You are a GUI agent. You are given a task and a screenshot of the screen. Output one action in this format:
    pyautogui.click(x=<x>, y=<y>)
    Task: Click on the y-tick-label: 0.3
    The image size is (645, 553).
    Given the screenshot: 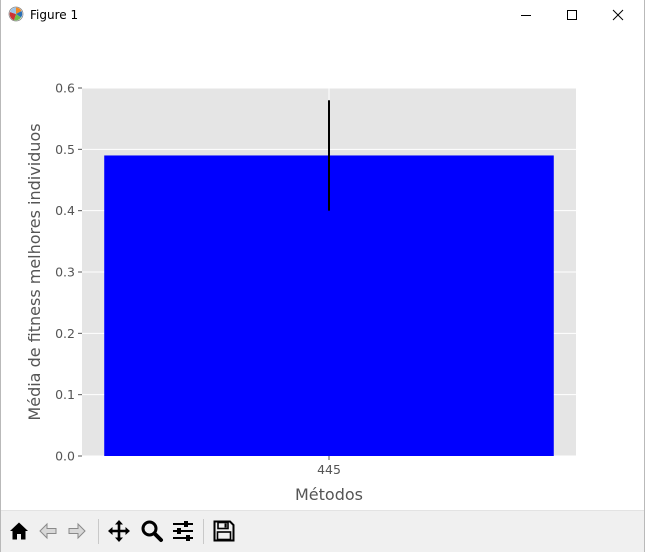 What is the action you would take?
    pyautogui.click(x=65, y=272)
    